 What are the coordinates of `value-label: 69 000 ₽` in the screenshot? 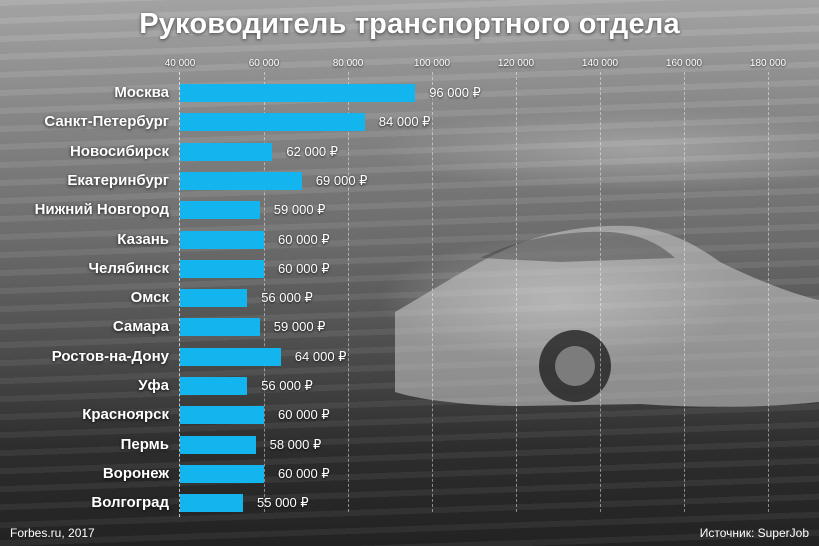 It's located at (341, 180).